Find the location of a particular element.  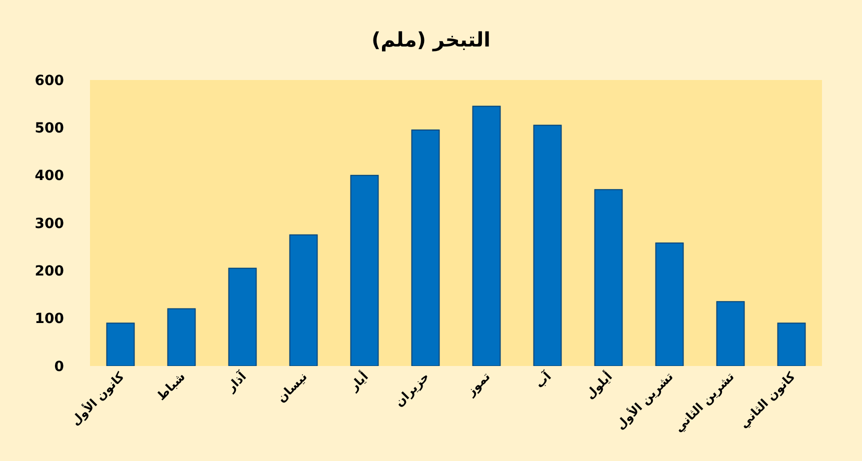

chart-title: التبخر (ملم) is located at coordinates (431, 39).